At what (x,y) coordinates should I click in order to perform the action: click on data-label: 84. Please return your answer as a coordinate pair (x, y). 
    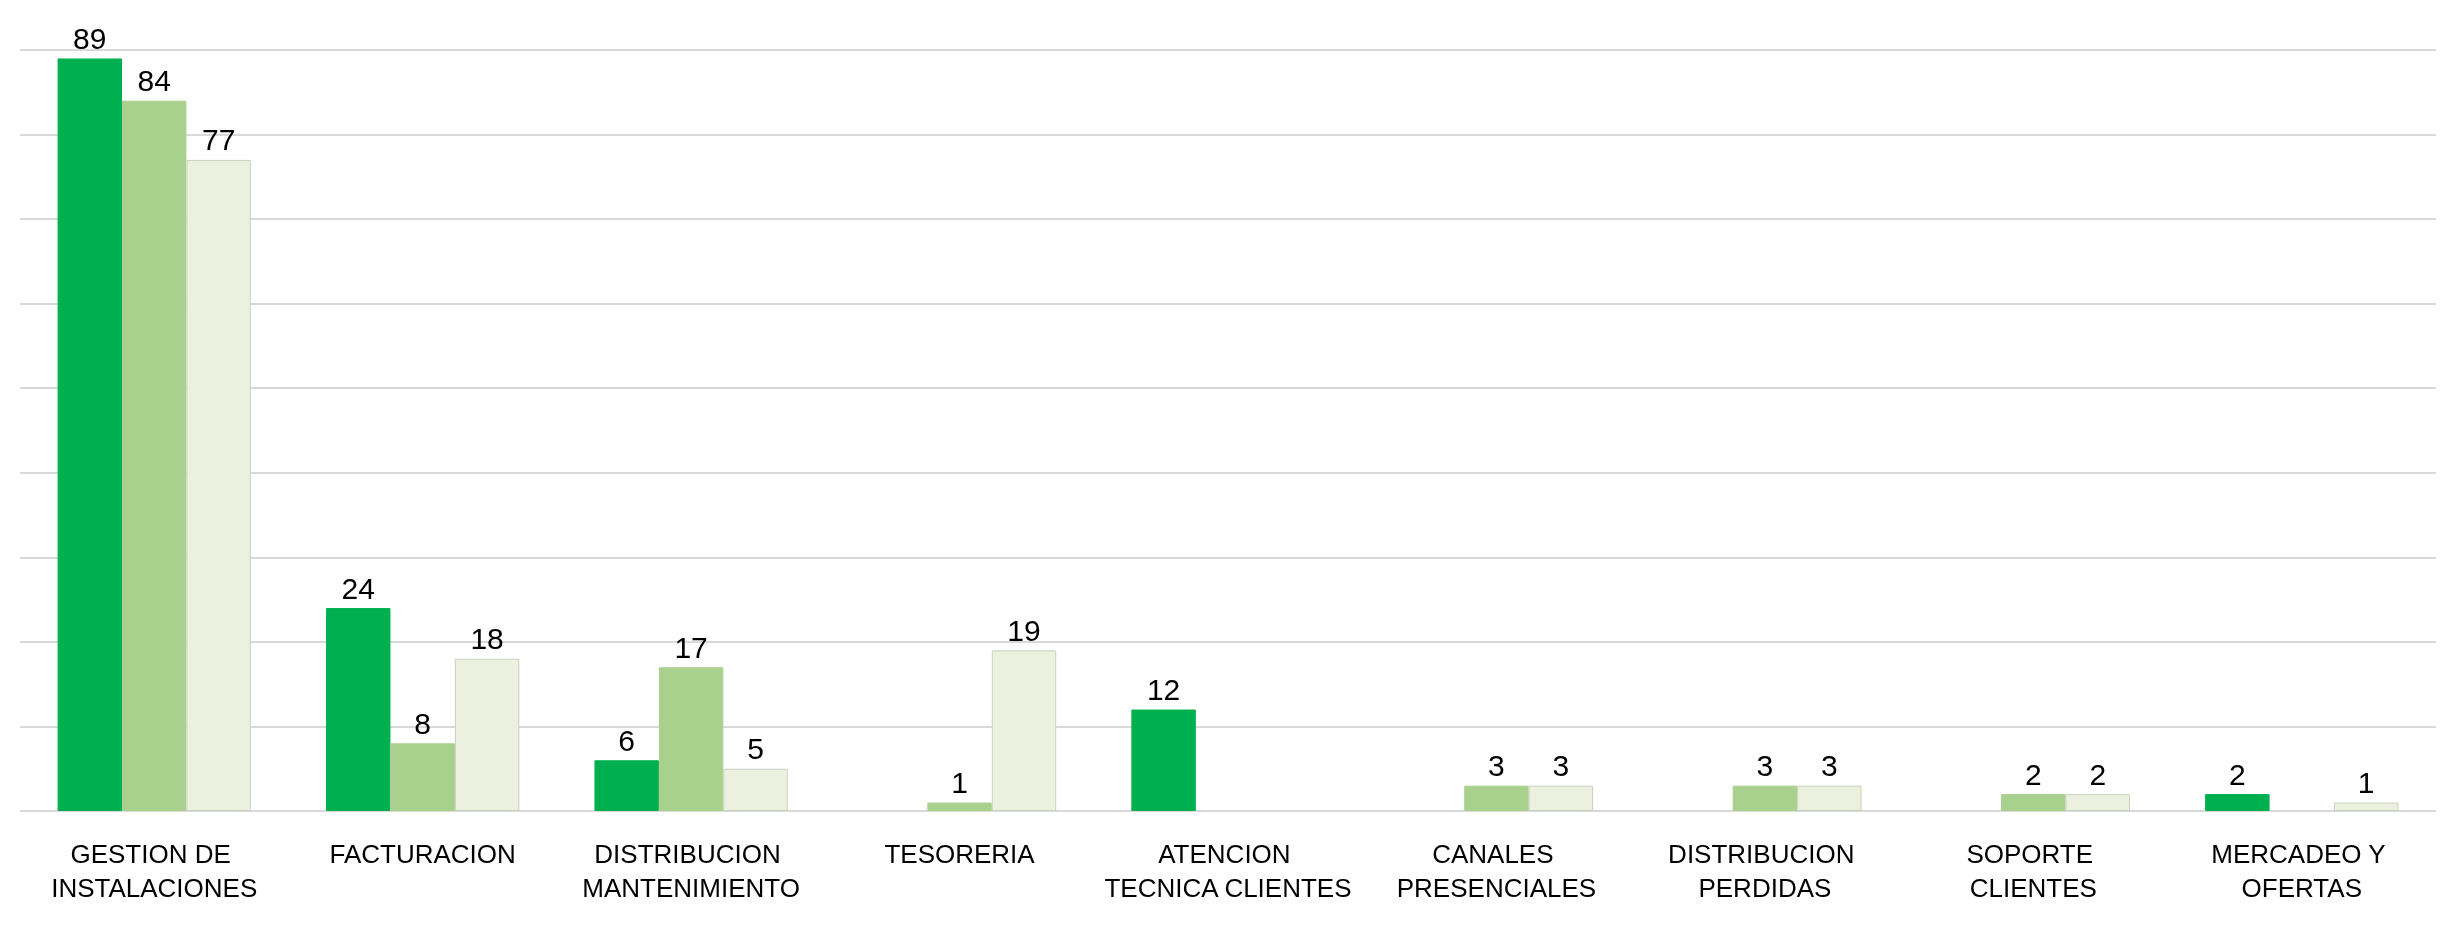
    Looking at the image, I should click on (154, 81).